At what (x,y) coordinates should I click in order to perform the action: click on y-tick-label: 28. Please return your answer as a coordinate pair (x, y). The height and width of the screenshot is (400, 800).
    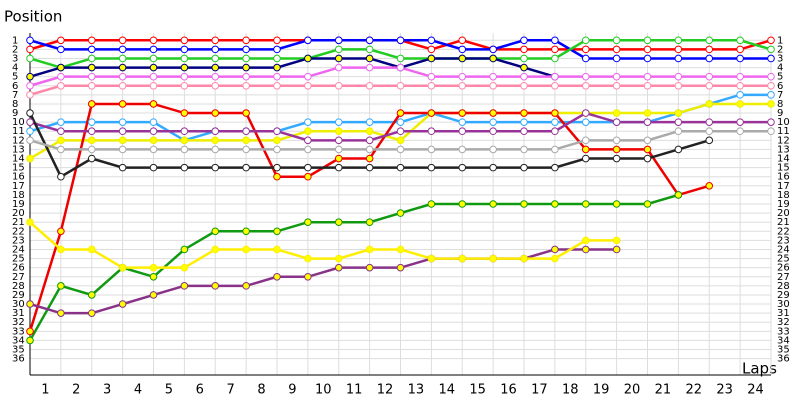
    Looking at the image, I should click on (18, 286).